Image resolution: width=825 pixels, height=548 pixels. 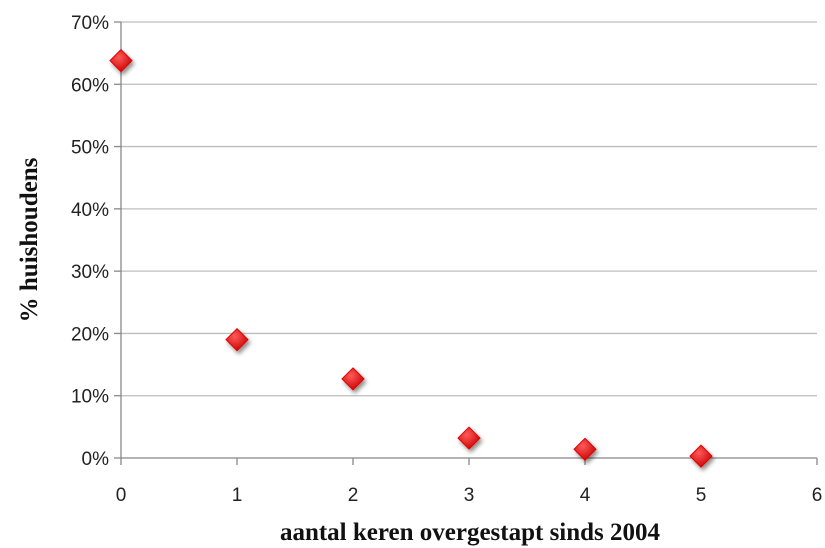 What do you see at coordinates (29, 239) in the screenshot?
I see `y-axis-title: % huishoudens` at bounding box center [29, 239].